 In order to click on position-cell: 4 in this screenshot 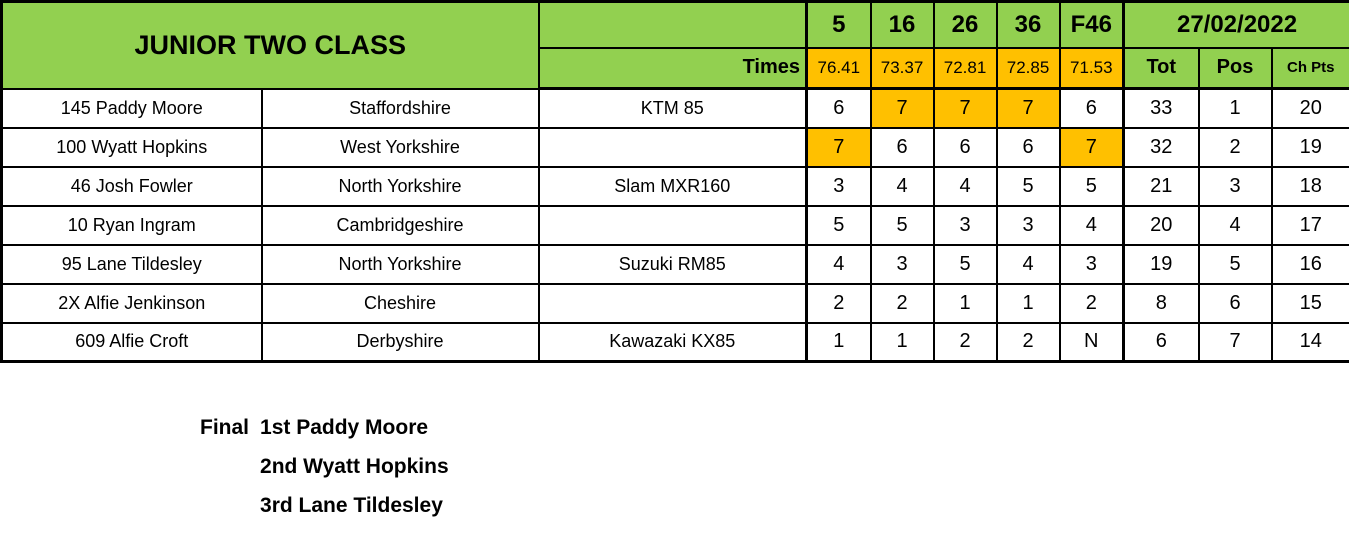, I will do `click(1235, 225)`.